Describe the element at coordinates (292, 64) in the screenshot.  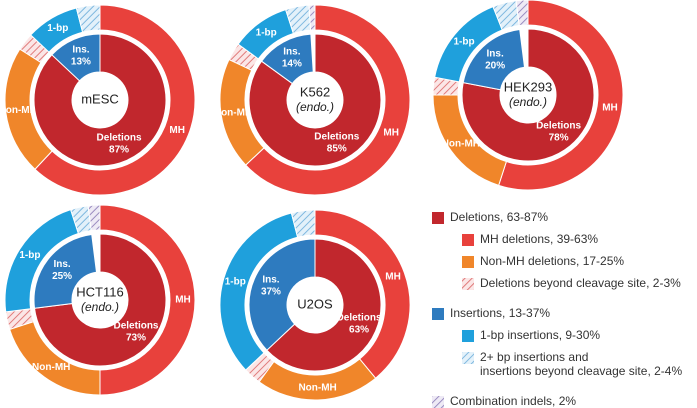
I see `inner-value-label: 14%` at that location.